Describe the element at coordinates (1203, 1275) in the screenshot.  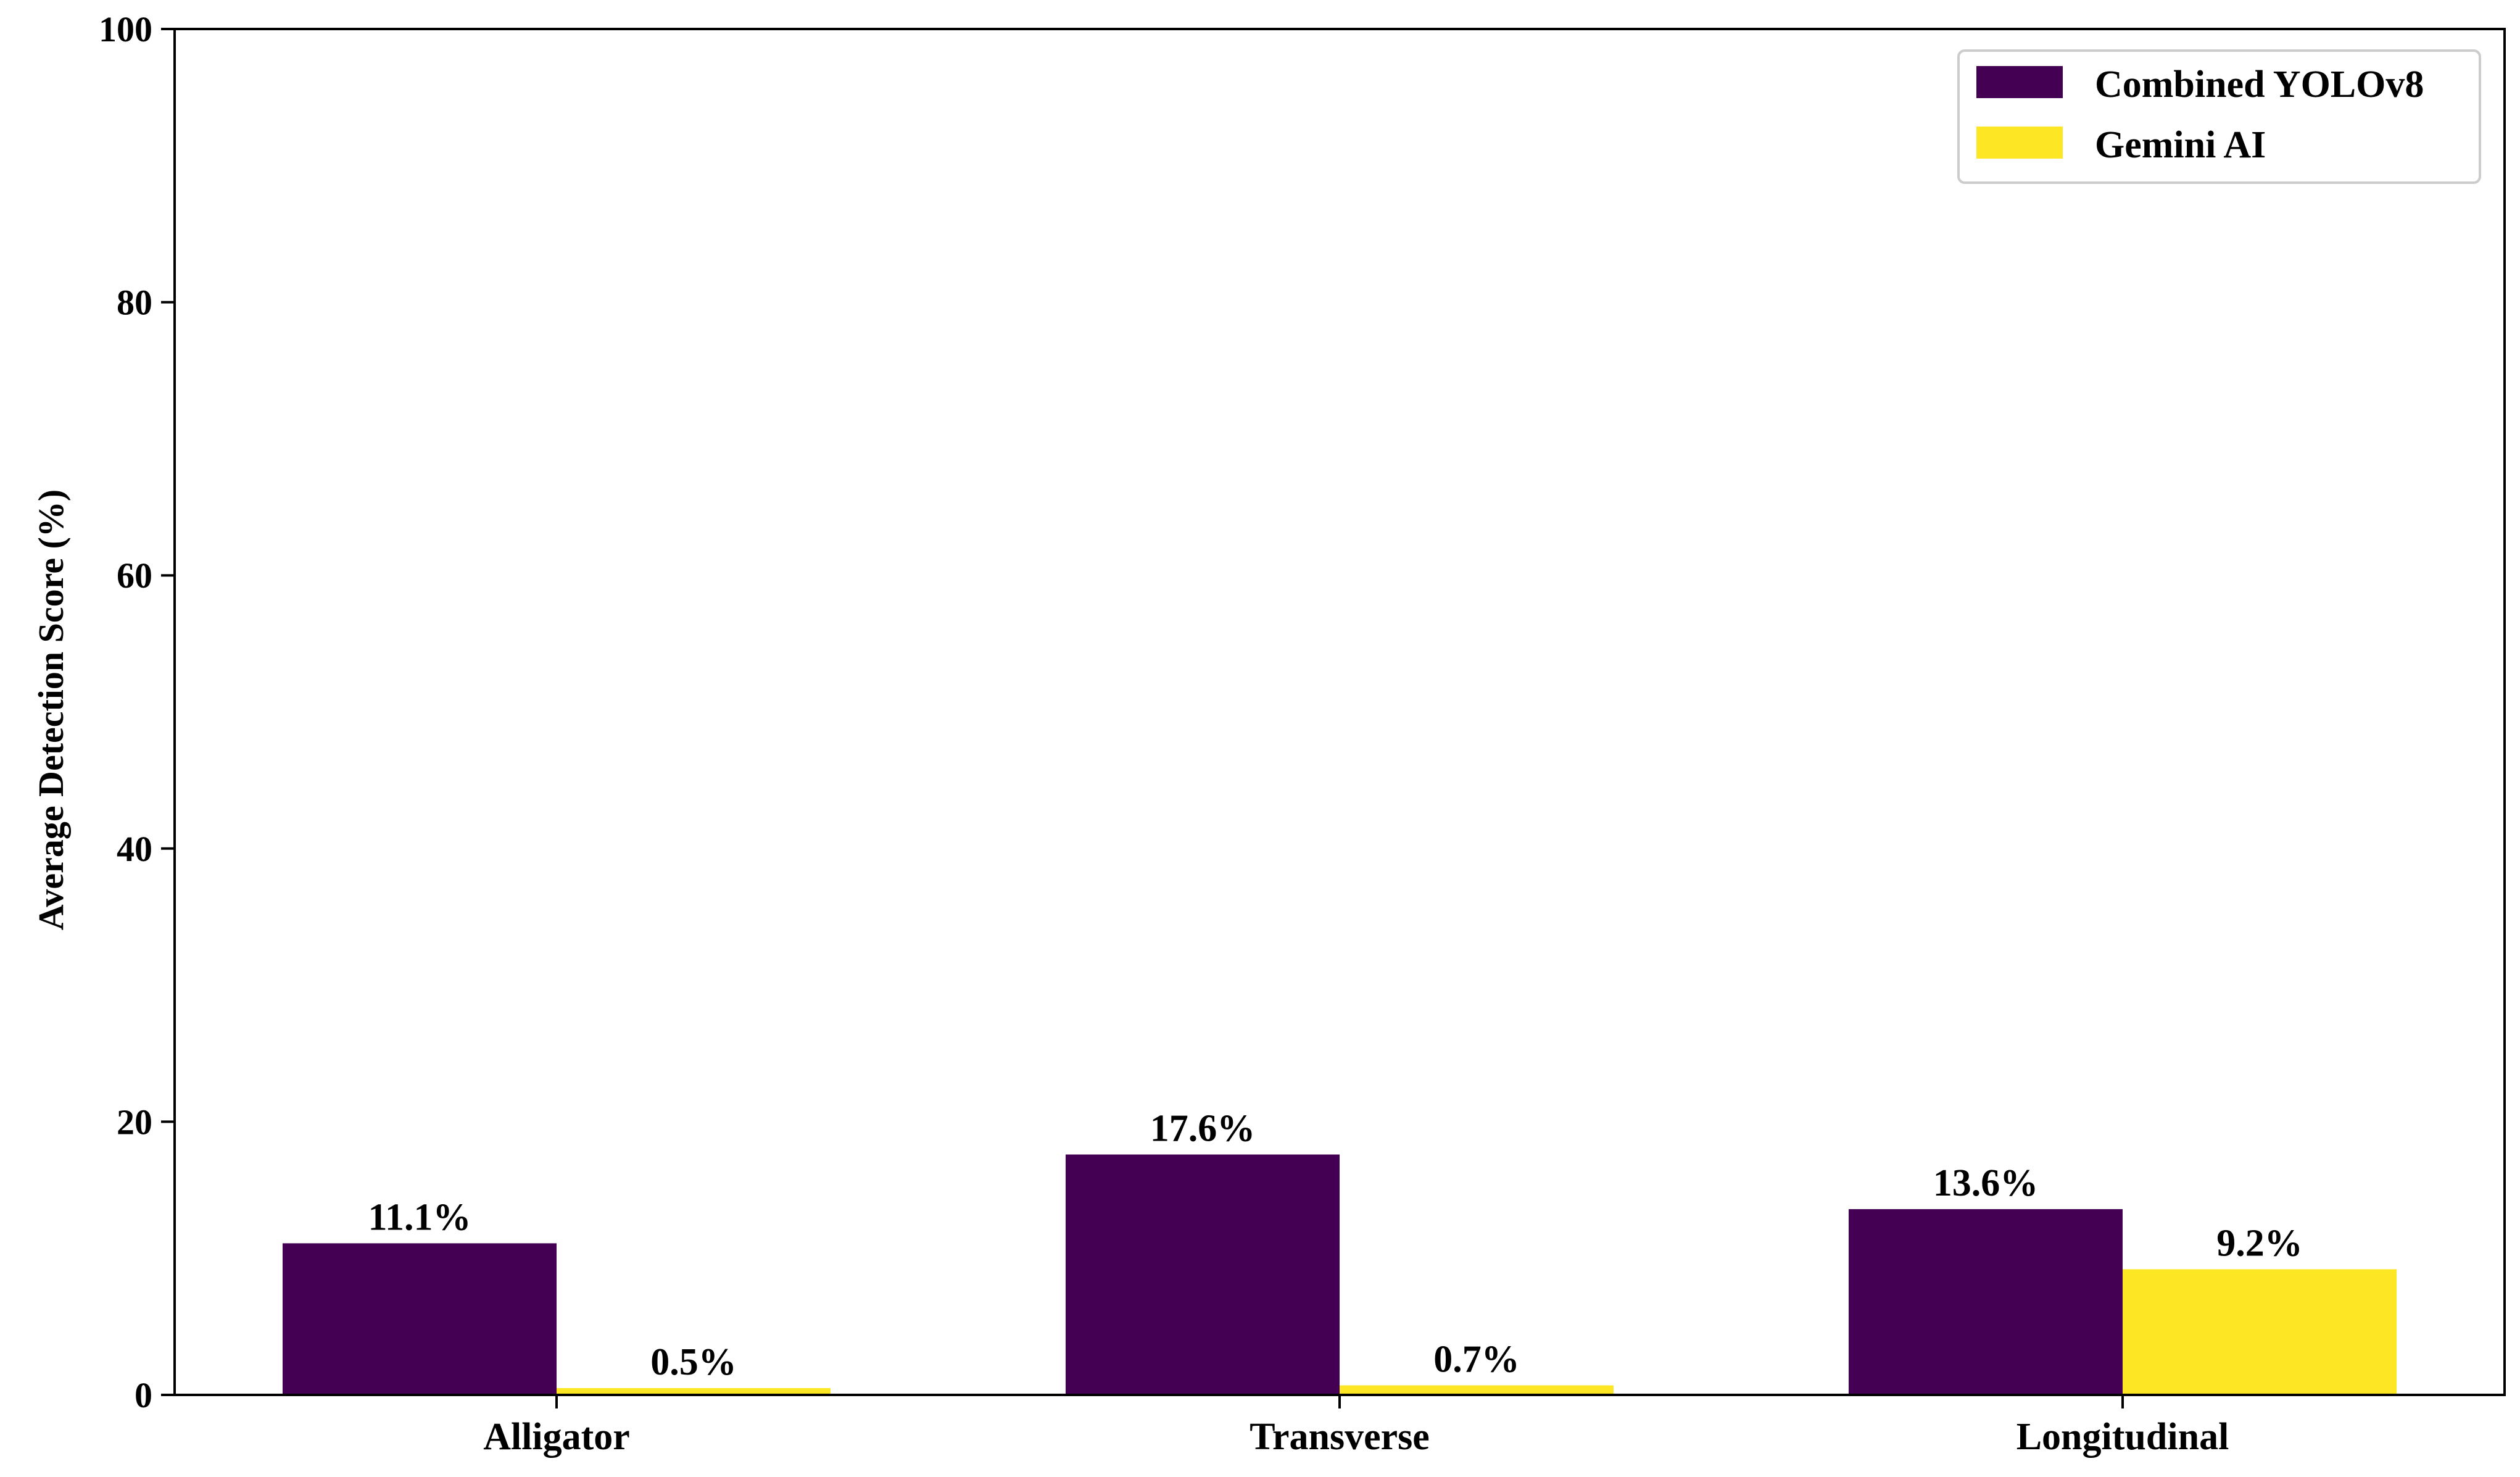
I see `bar-combined-yolov8-transverse` at that location.